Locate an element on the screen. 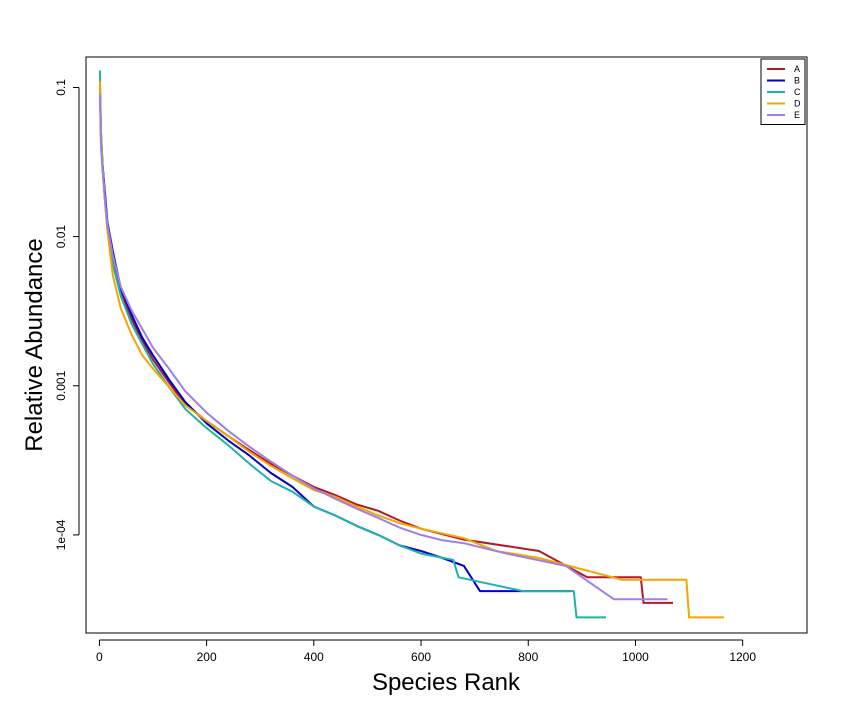  y-axis: 0.1 0.01 0.001 1e-04 is located at coordinates (67, 314).